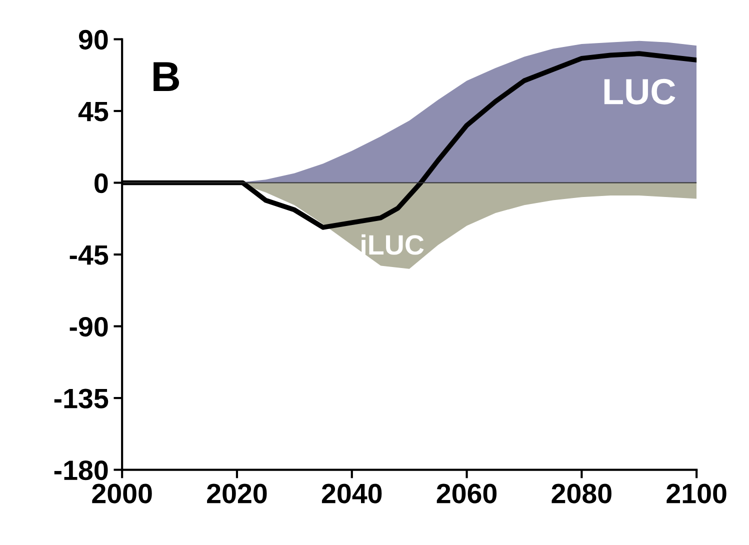 The height and width of the screenshot is (545, 749). Describe the element at coordinates (93, 40) in the screenshot. I see `y-tick-label: 90` at that location.